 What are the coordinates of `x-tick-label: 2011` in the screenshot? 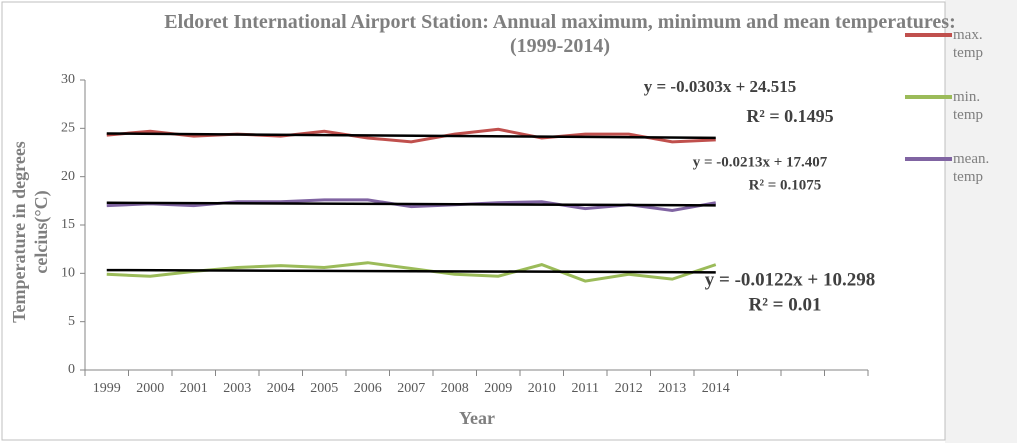 It's located at (585, 388).